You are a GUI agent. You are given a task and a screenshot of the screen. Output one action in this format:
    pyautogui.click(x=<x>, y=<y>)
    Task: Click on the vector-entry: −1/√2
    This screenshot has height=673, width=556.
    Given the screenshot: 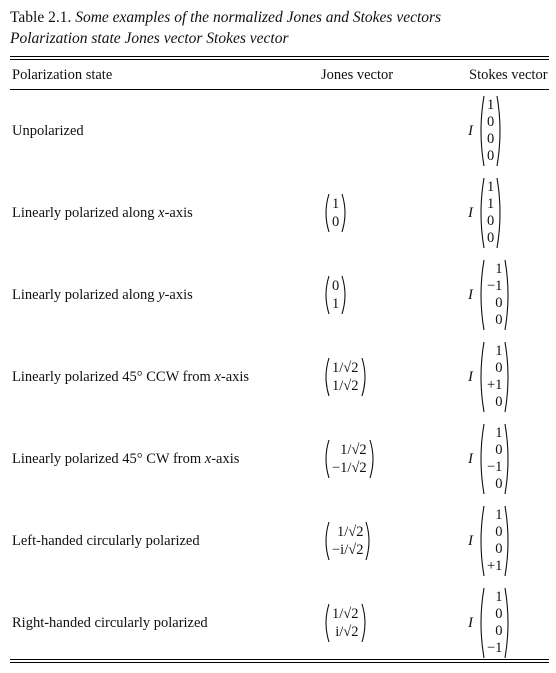 What is the action you would take?
    pyautogui.click(x=349, y=468)
    